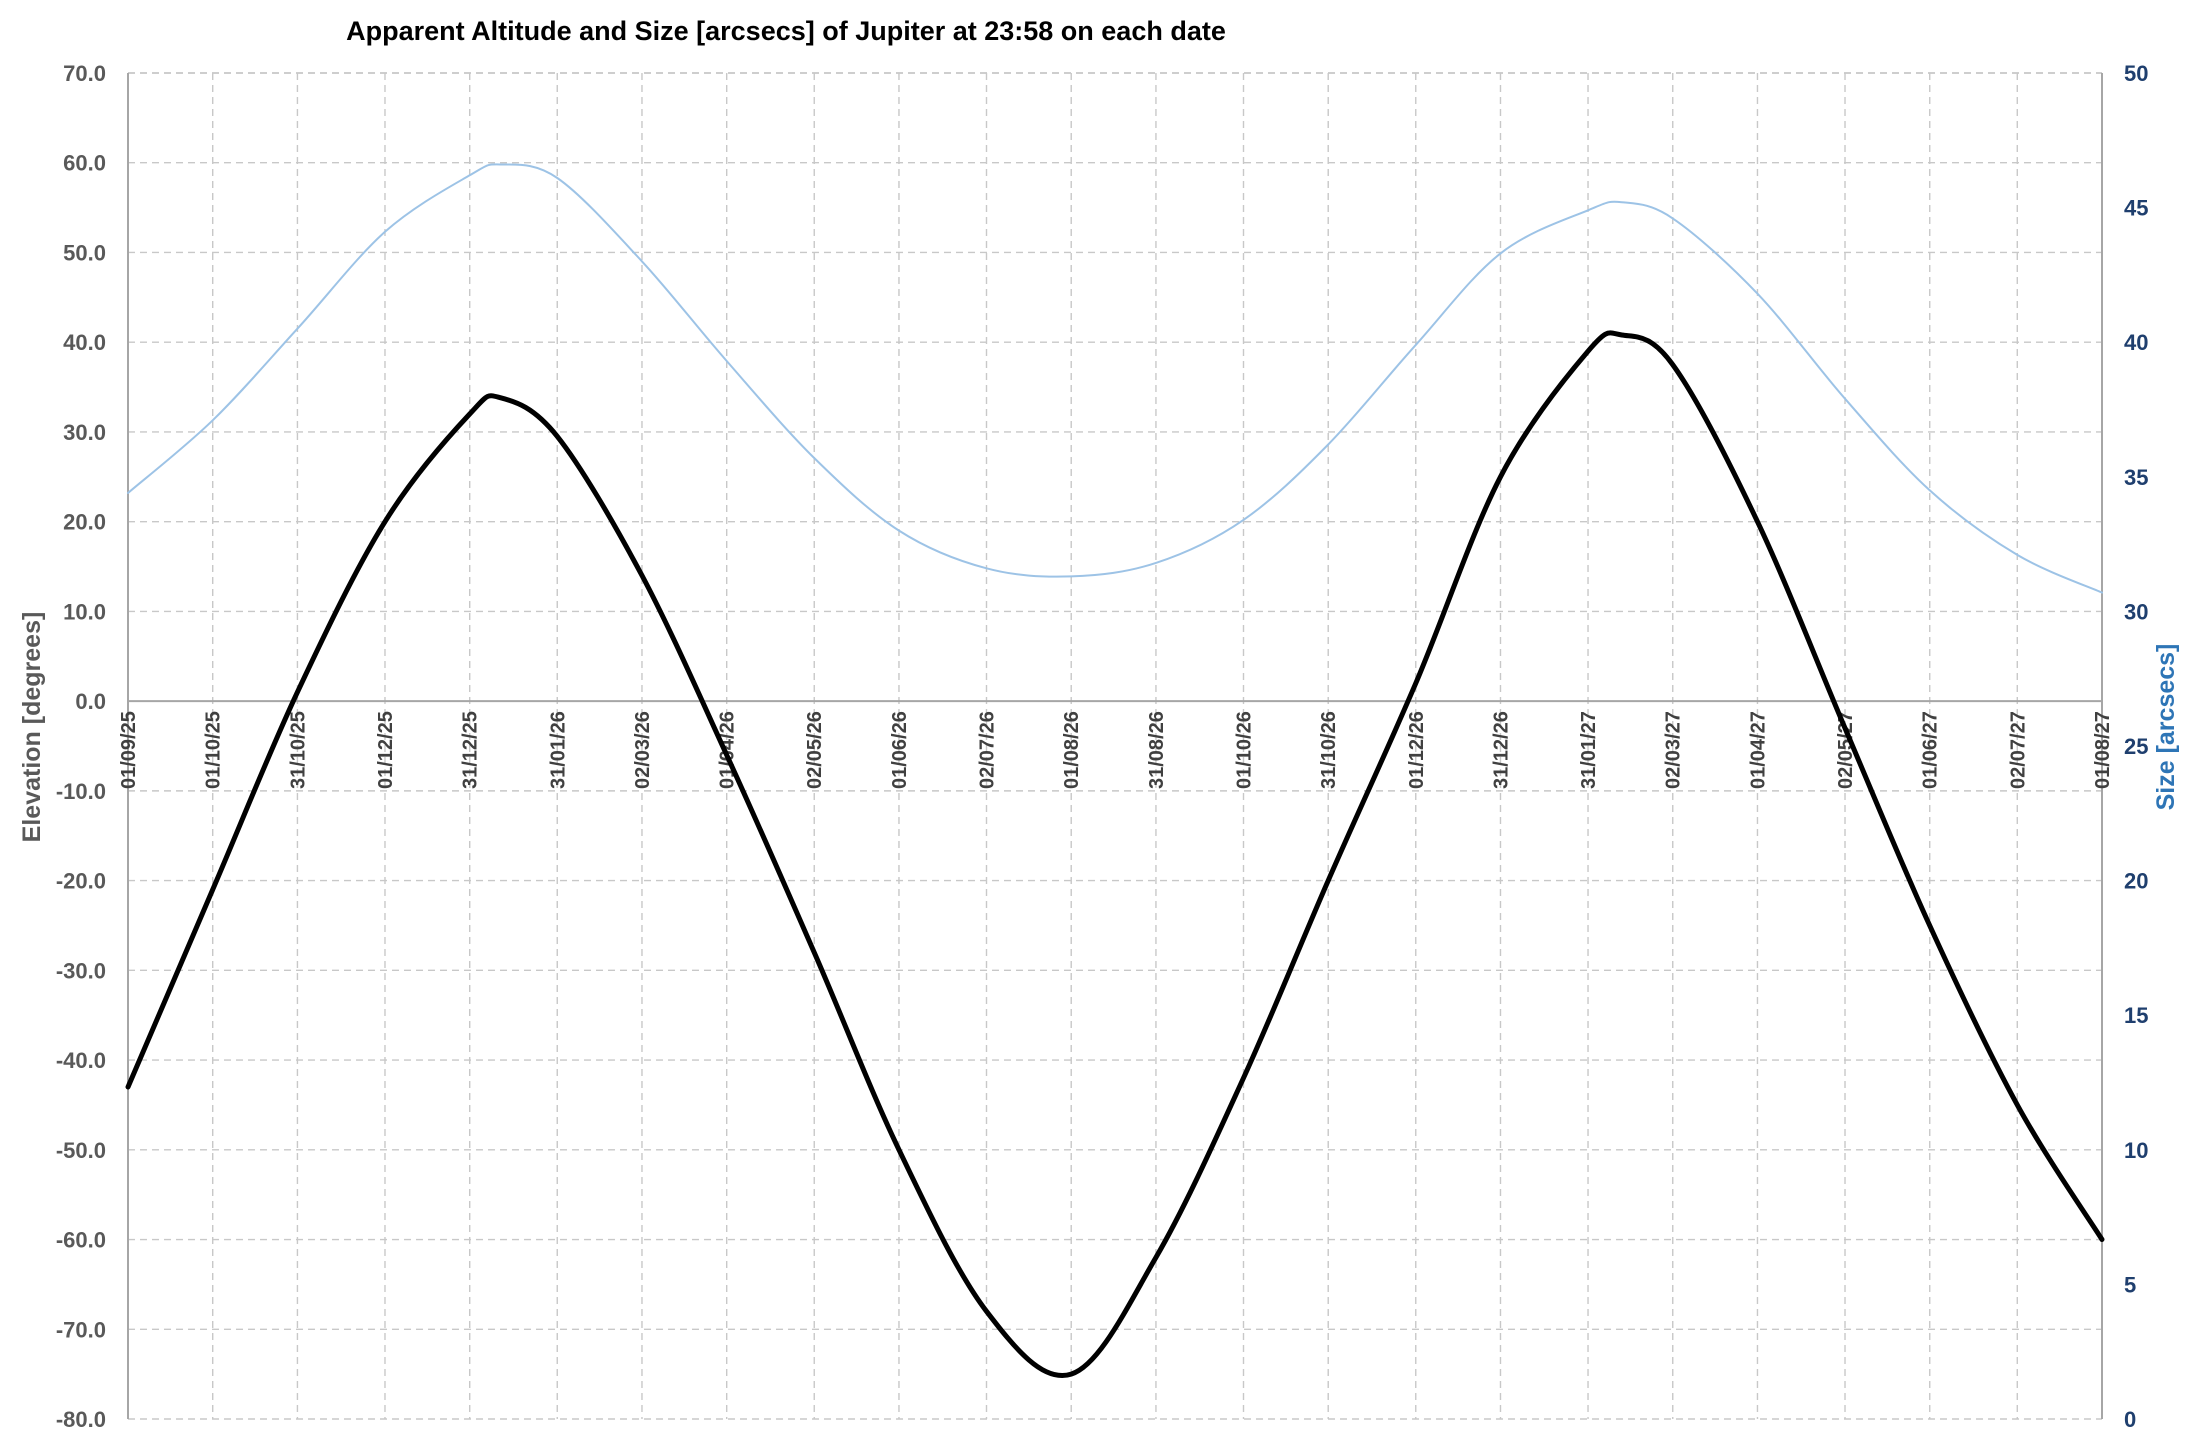 Image resolution: width=2193 pixels, height=1442 pixels. I want to click on y-tick-label: 70.0, so click(84, 73).